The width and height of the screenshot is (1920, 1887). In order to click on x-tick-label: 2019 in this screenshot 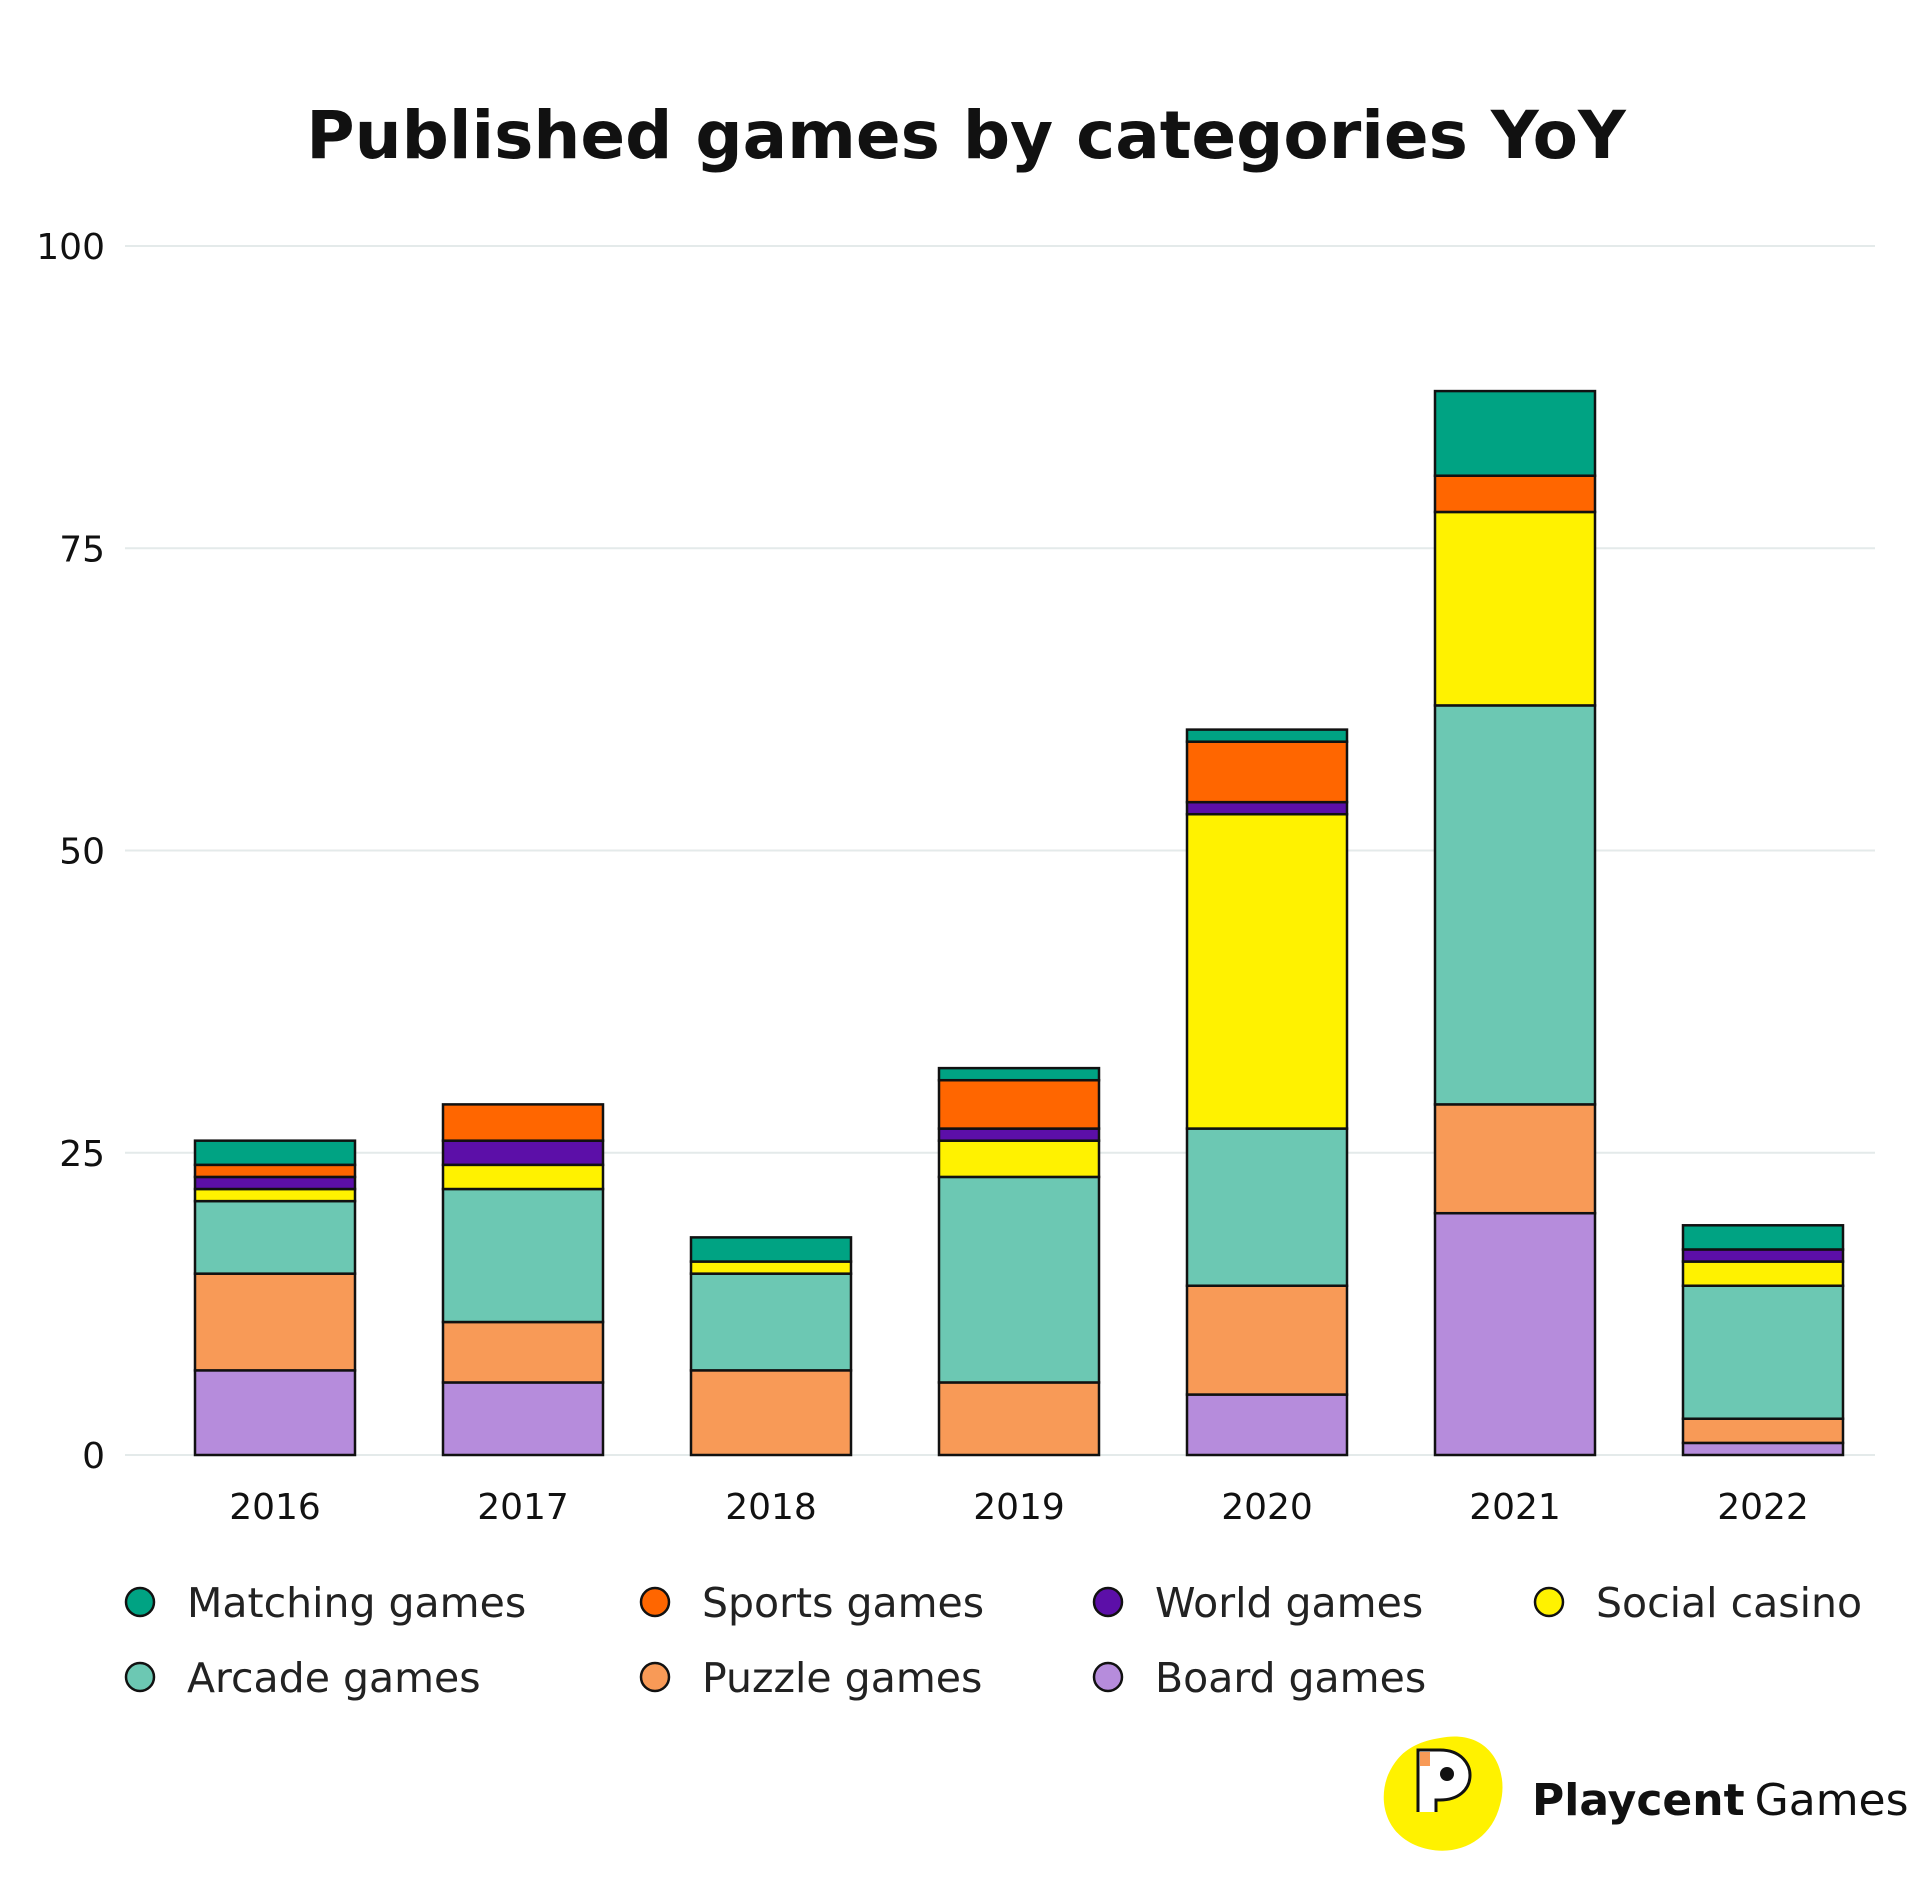, I will do `click(1019, 1507)`.